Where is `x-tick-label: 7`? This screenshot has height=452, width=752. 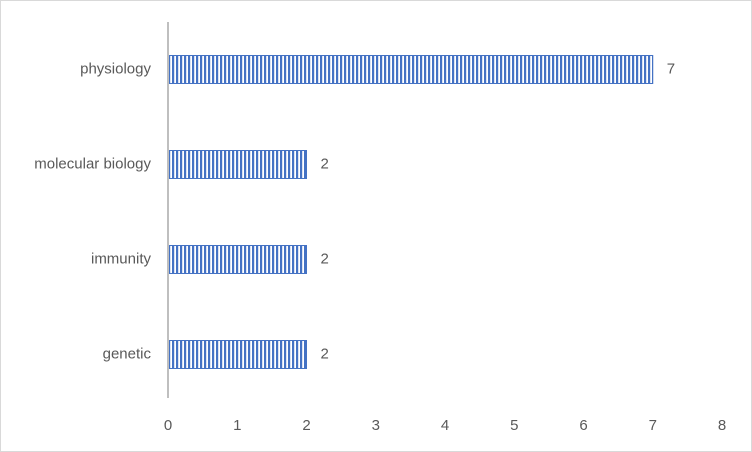 x-tick-label: 7 is located at coordinates (653, 425).